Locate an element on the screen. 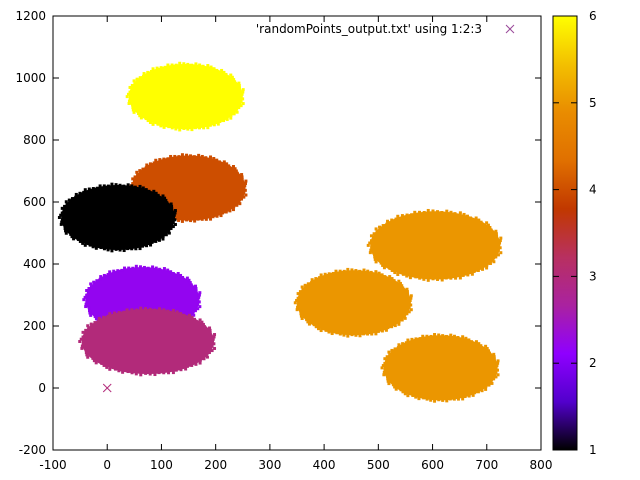 The image size is (640, 480). colorbar-tick-label: 5 is located at coordinates (593, 103).